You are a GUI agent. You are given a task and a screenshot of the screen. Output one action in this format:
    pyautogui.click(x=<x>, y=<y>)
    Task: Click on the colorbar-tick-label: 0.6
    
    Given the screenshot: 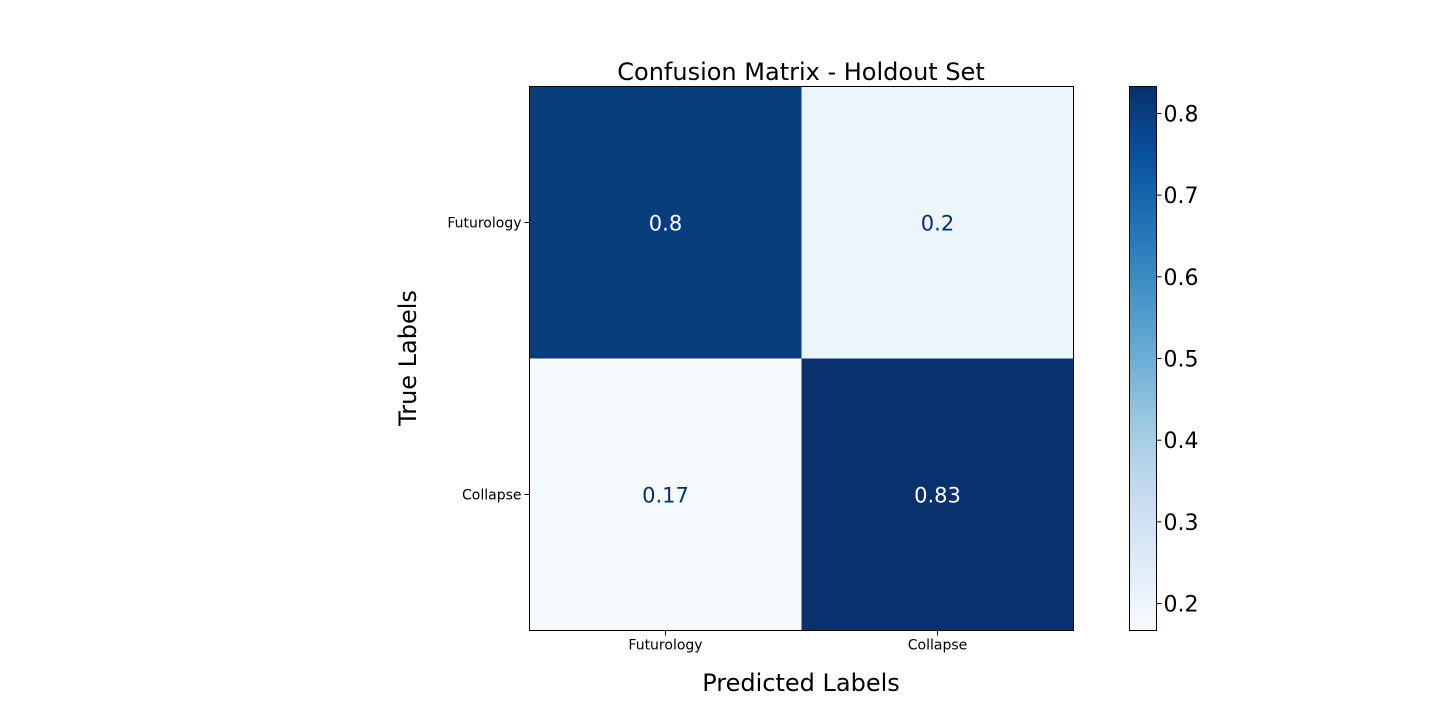 What is the action you would take?
    pyautogui.click(x=1181, y=278)
    